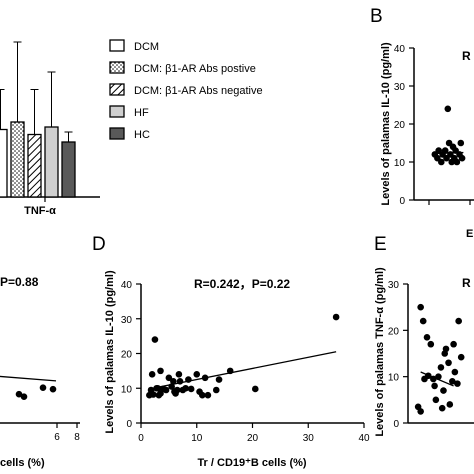  Describe the element at coordinates (253, 438) in the screenshot. I see `x-tick-label: 20` at that location.